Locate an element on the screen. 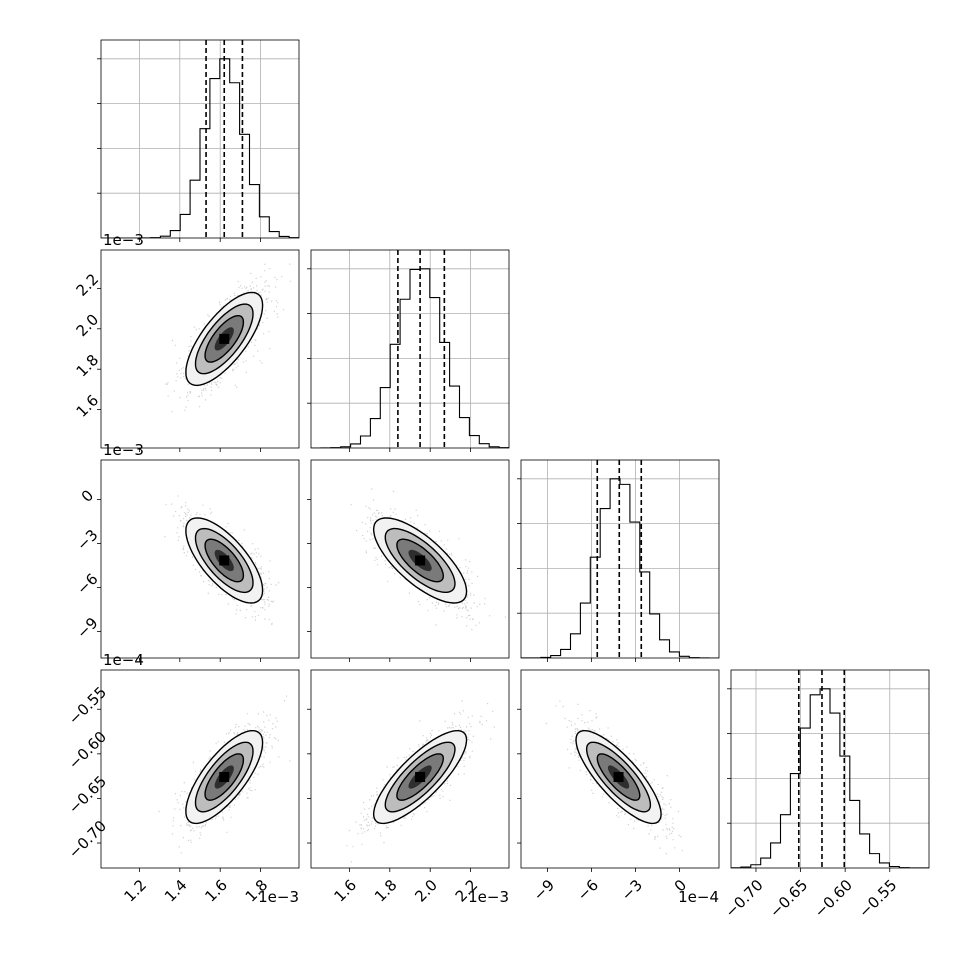  y-tick-label: −0.65 is located at coordinates (87, 794).